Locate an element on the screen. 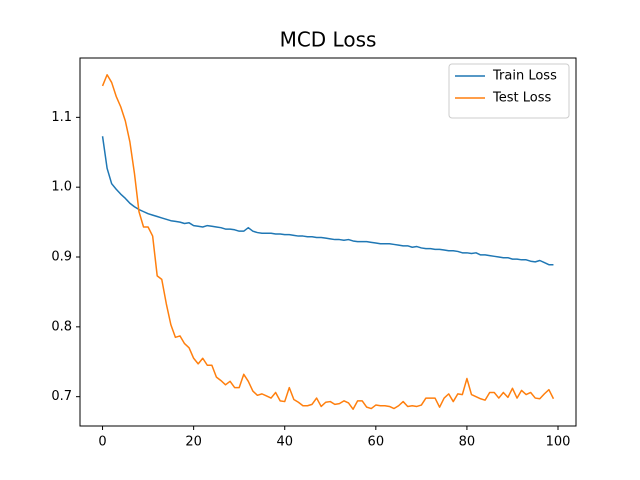  y-tick-label: 1.0 is located at coordinates (61, 187).